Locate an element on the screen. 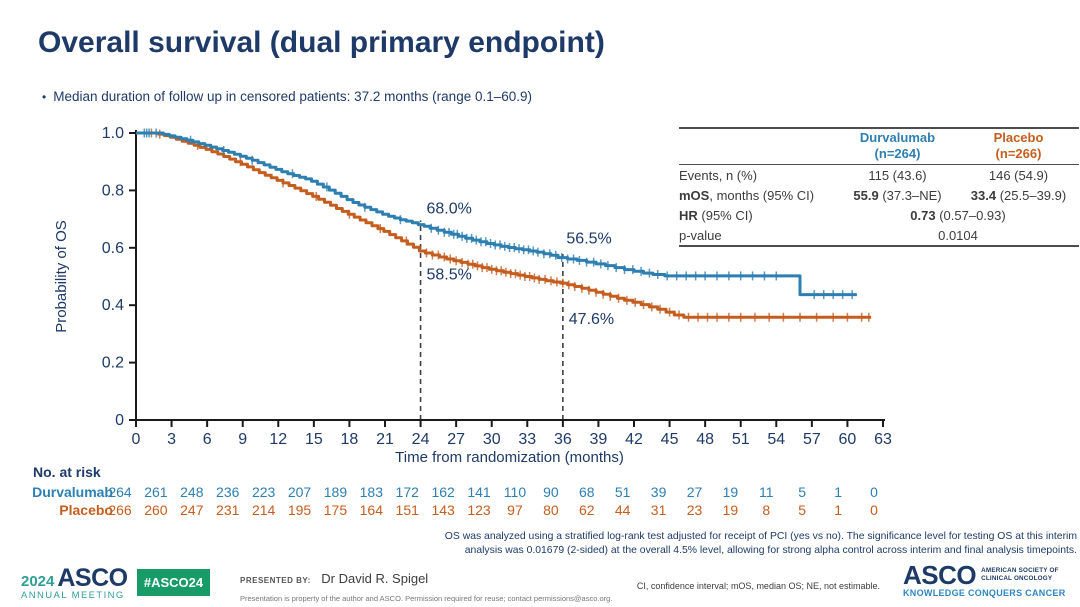 Image resolution: width=1080 pixels, height=607 pixels. stats-row-value: 146 (54.9) is located at coordinates (1018, 175).